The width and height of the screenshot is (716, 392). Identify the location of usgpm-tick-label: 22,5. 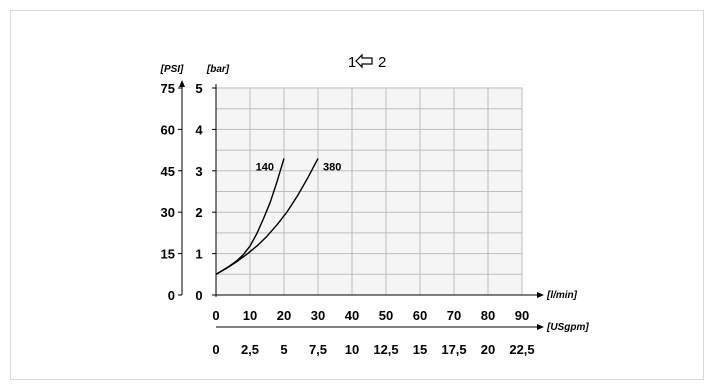
(521, 349).